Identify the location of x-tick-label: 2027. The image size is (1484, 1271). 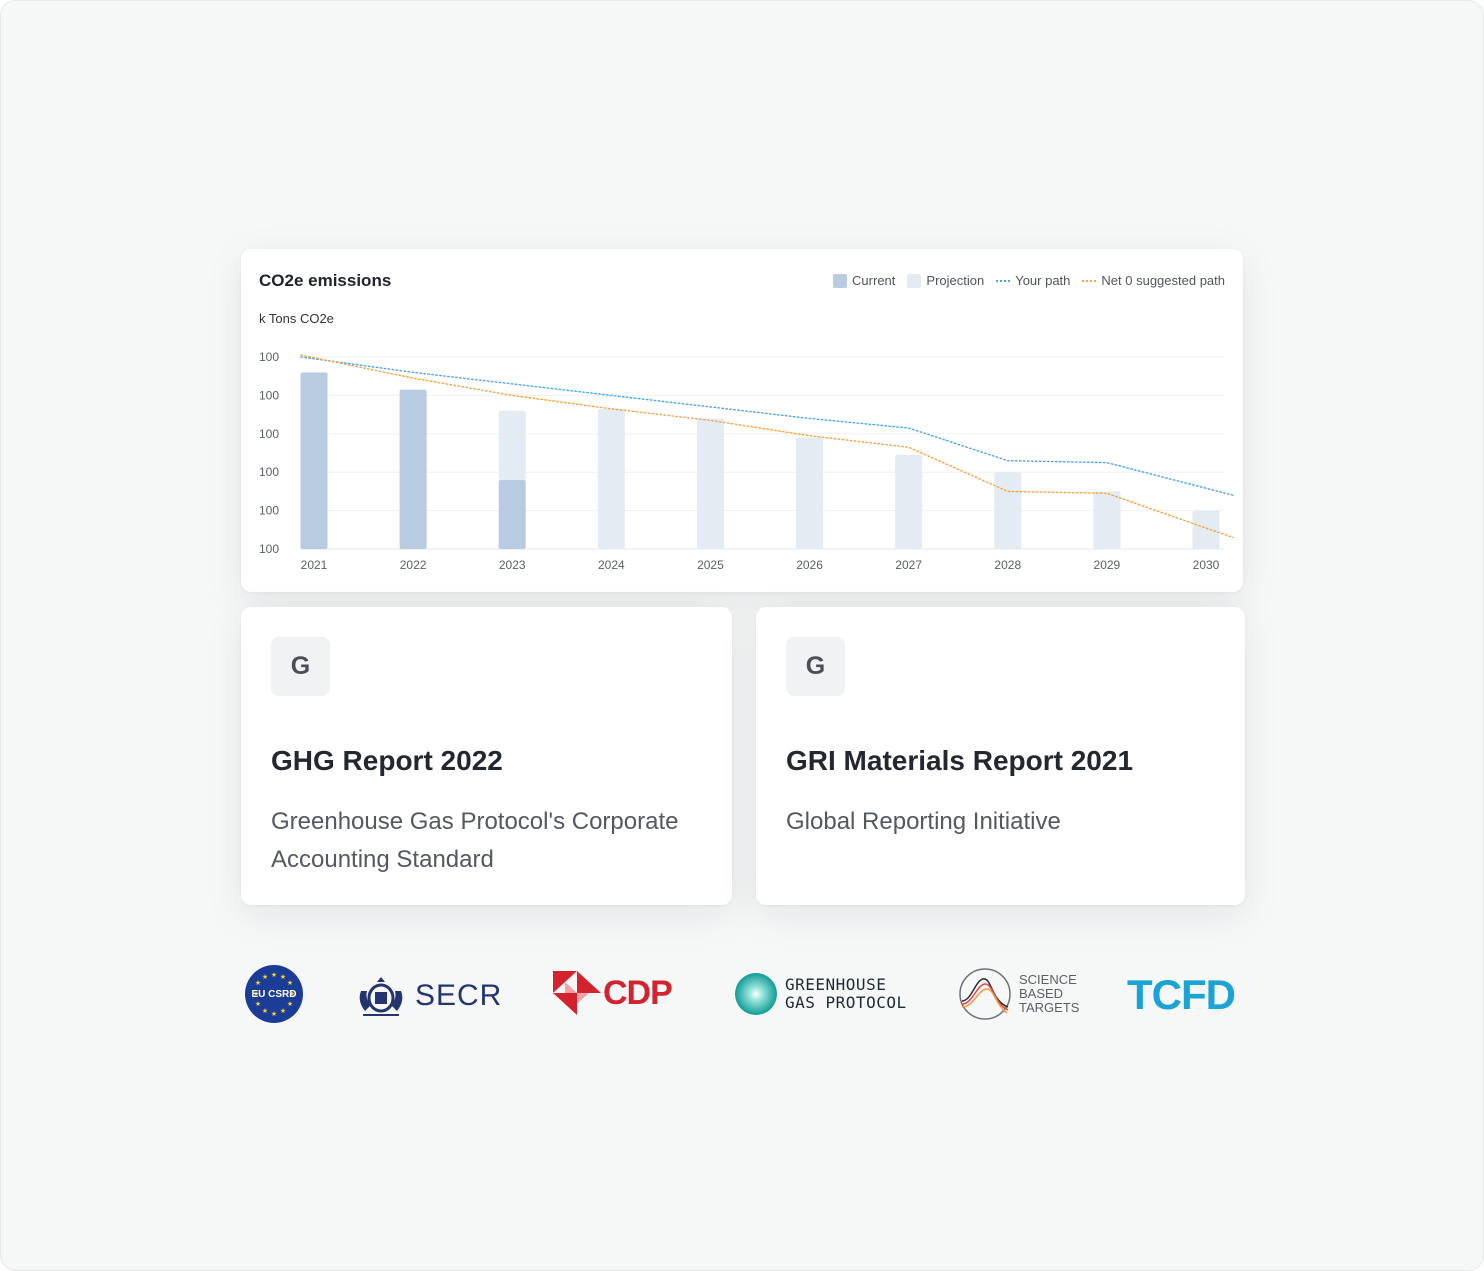
(908, 565).